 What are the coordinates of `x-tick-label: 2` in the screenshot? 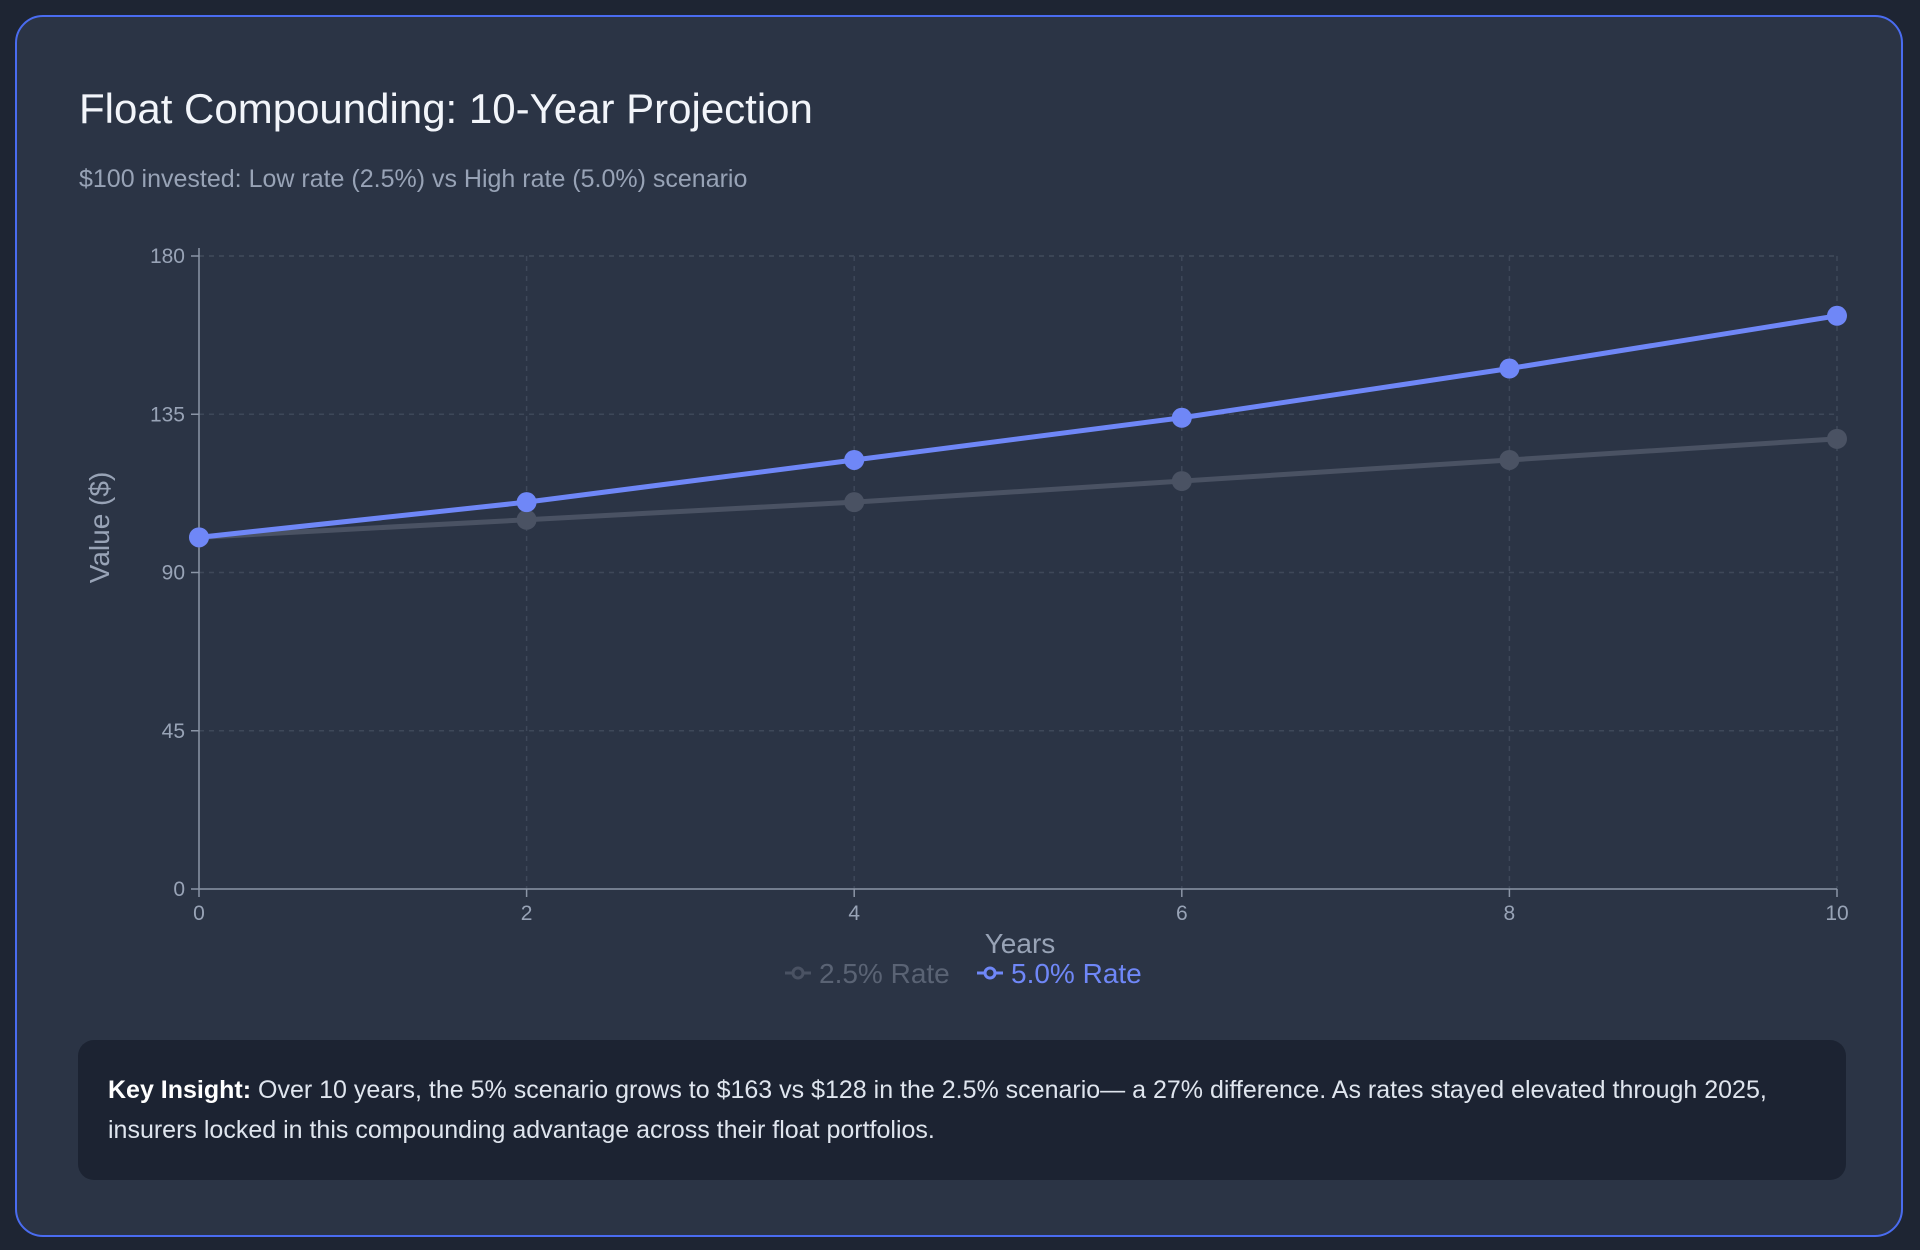 It's located at (527, 913).